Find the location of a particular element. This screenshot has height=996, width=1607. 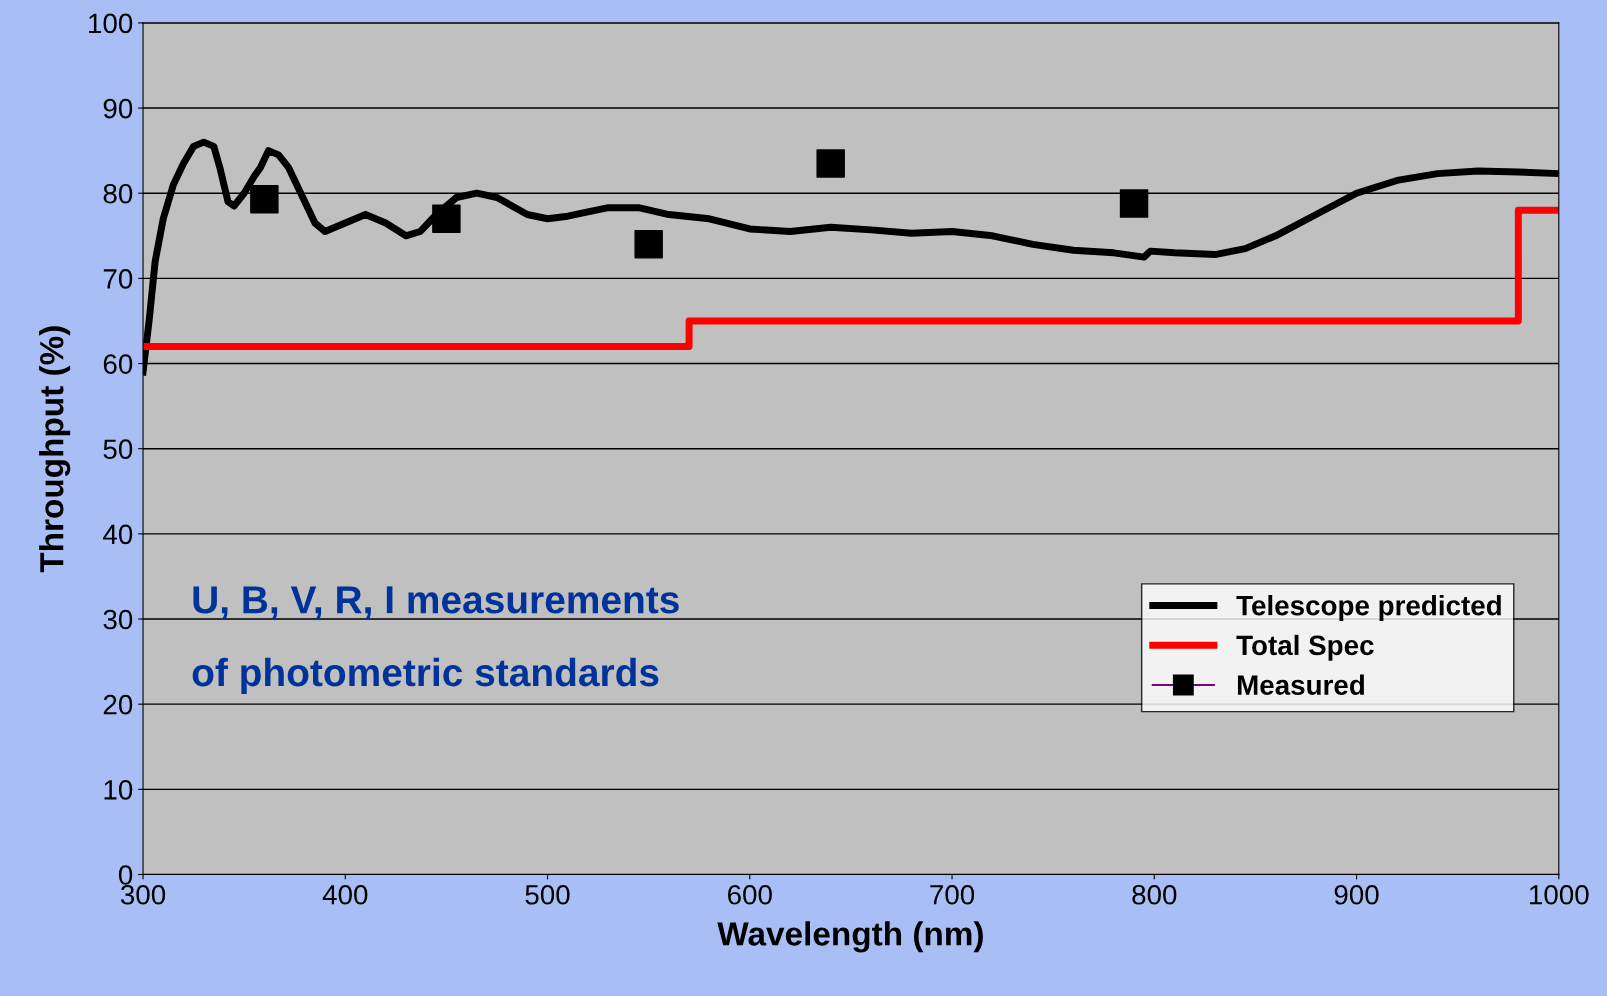

y-tick-label: 50 is located at coordinates (118, 449).